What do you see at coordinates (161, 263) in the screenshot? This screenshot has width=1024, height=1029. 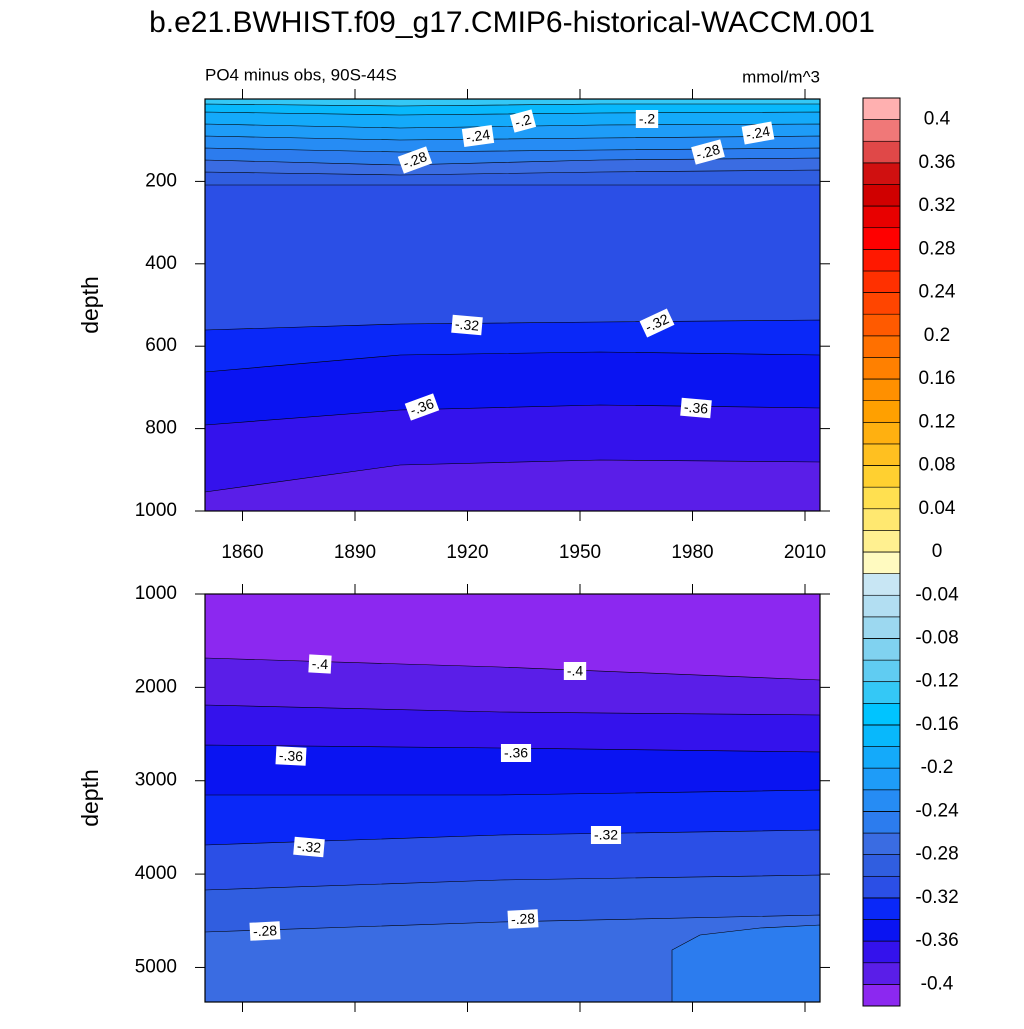 I see `y-tick-label: 400` at bounding box center [161, 263].